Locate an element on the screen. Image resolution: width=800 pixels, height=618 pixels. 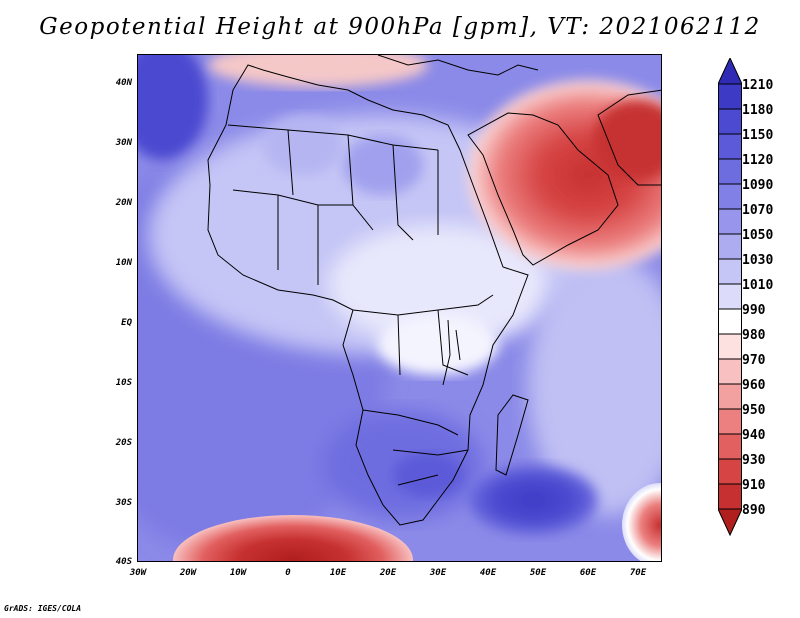
lon-label-50e: 50E is located at coordinates (538, 573).